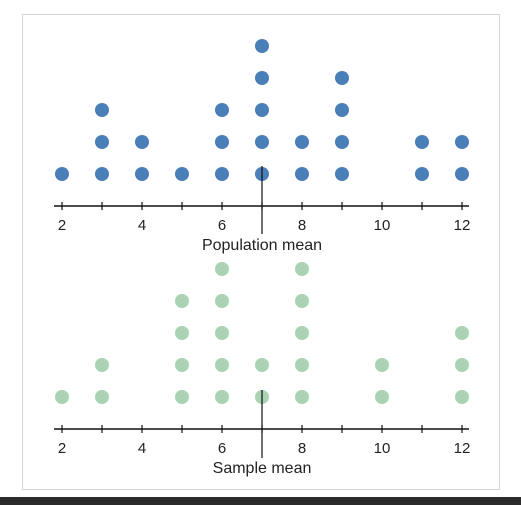 The width and height of the screenshot is (521, 505). What do you see at coordinates (262, 245) in the screenshot?
I see `mean-label: Population mean` at bounding box center [262, 245].